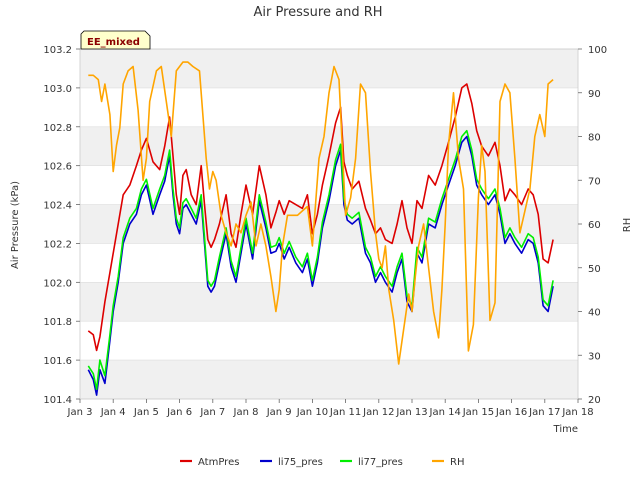 The image size is (640, 480). I want to click on x-tick-label: Jan 17, so click(544, 412).